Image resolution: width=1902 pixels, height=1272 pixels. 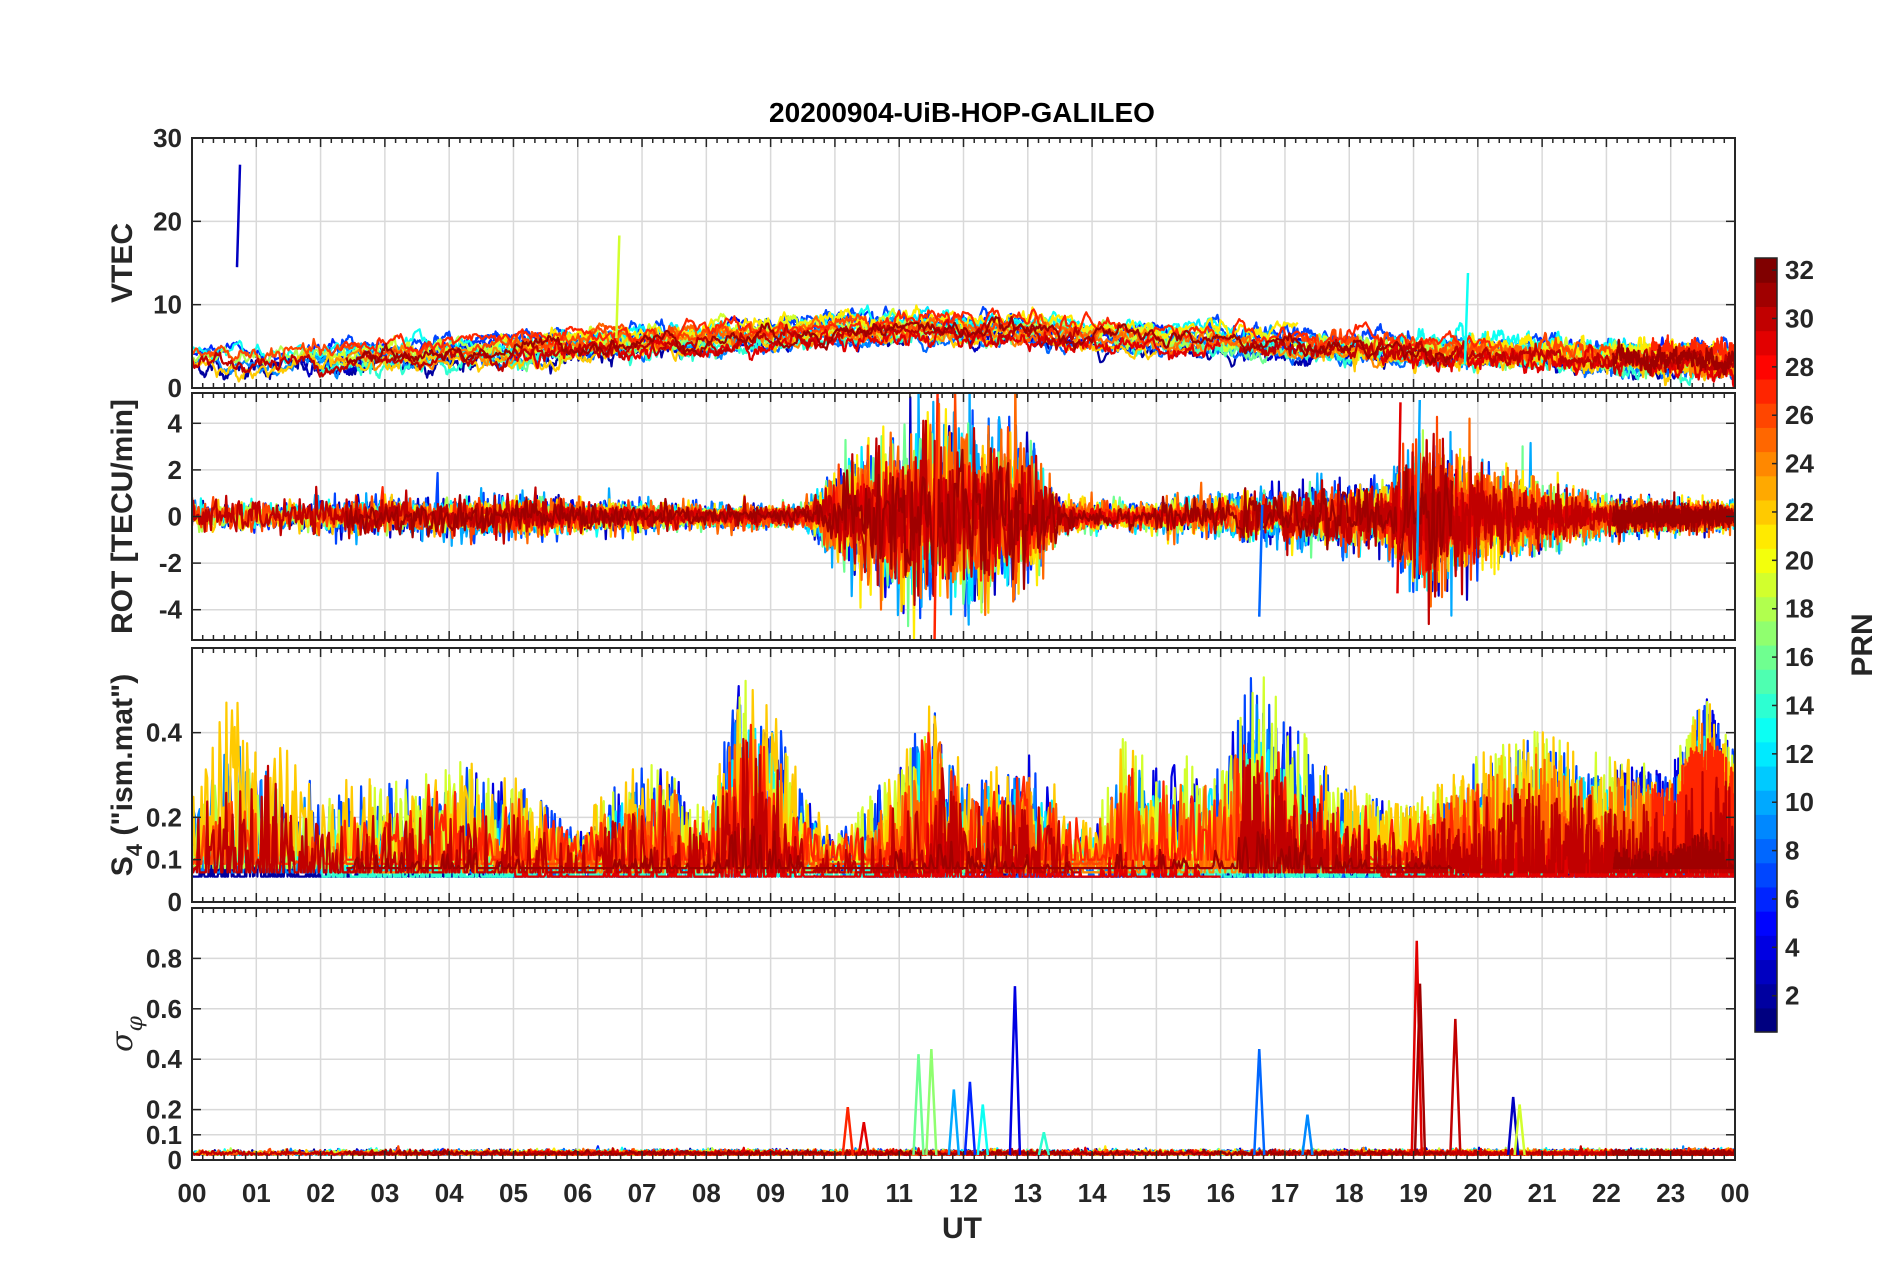 I want to click on x-tick-label: 08, so click(x=706, y=1193).